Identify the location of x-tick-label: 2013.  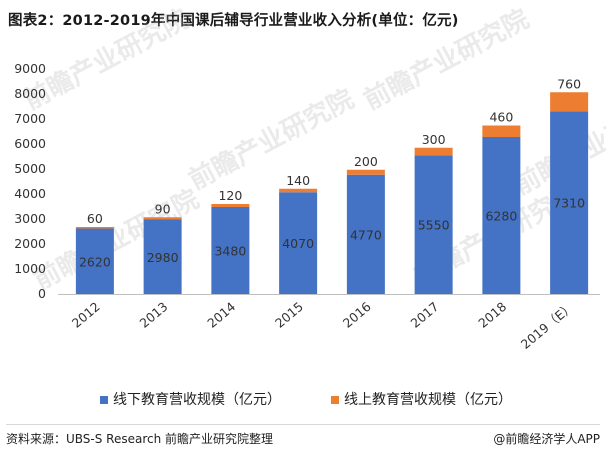
(154, 315).